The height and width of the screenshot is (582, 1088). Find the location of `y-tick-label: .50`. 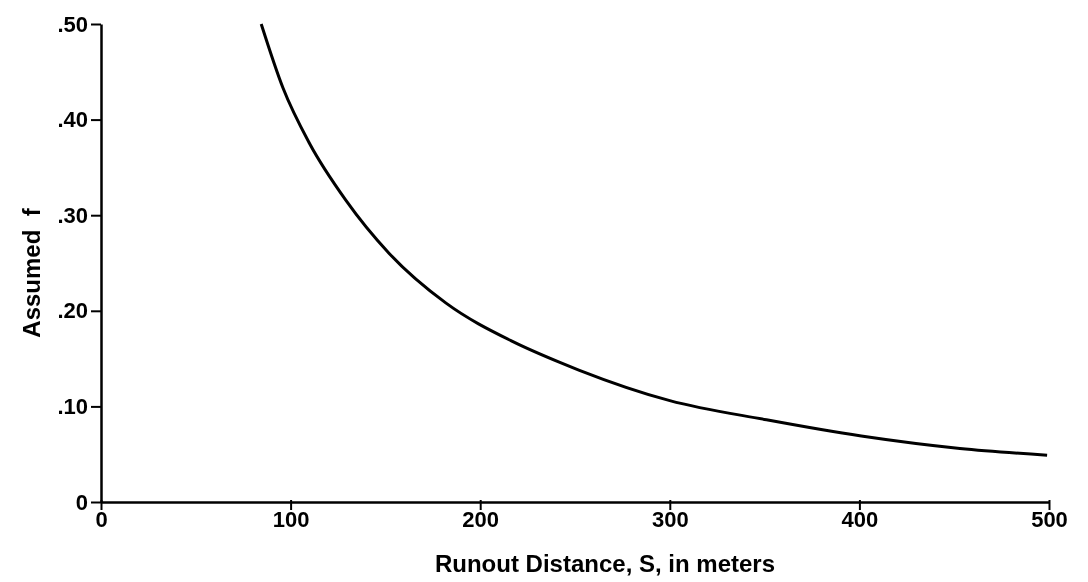

y-tick-label: .50 is located at coordinates (72, 24).